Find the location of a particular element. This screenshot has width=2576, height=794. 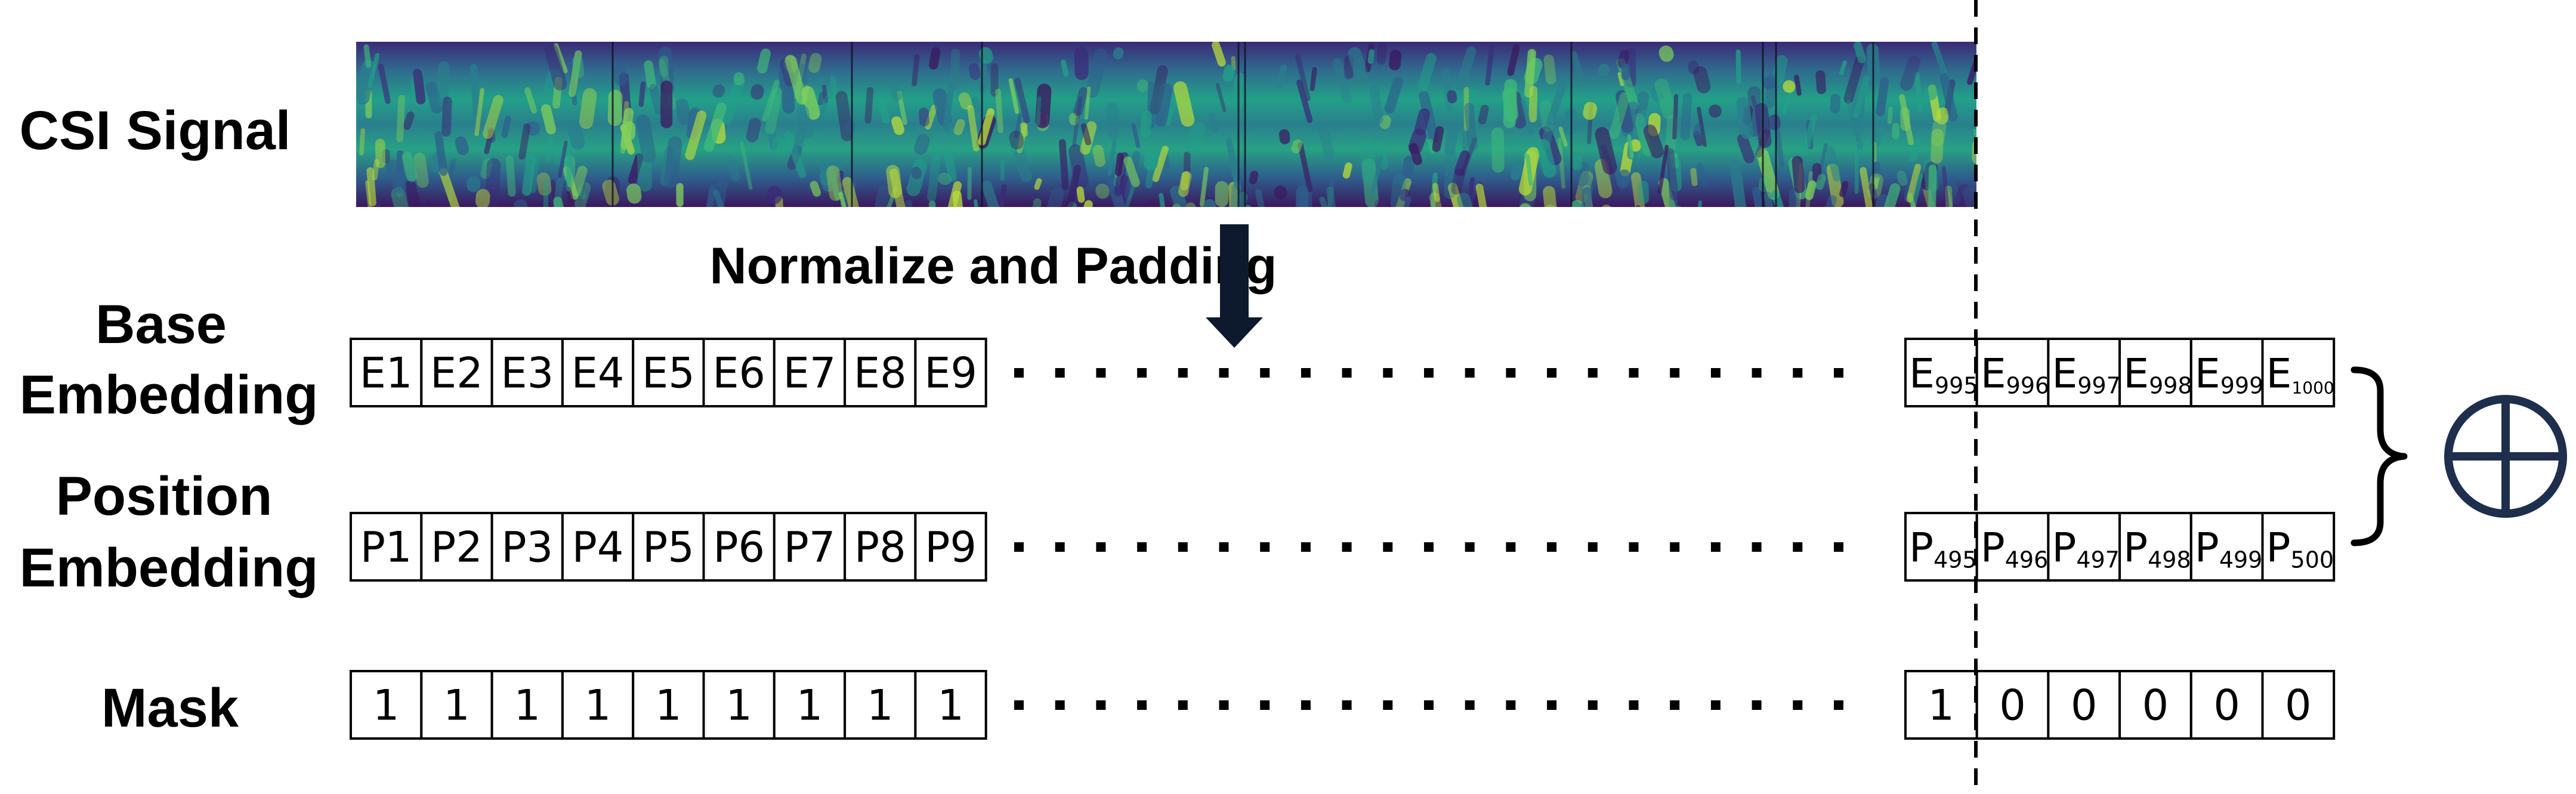

base-cell-label-subscript: 998 is located at coordinates (2170, 386).